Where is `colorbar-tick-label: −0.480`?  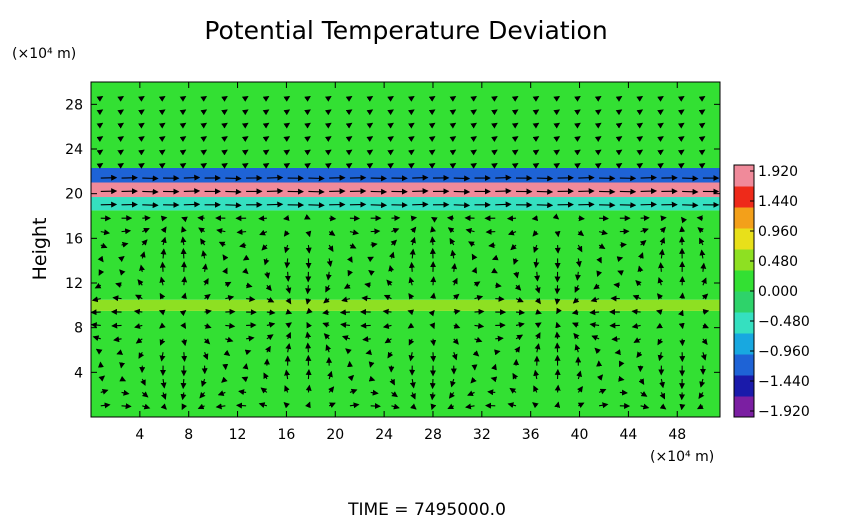
colorbar-tick-label: −0.480 is located at coordinates (784, 322).